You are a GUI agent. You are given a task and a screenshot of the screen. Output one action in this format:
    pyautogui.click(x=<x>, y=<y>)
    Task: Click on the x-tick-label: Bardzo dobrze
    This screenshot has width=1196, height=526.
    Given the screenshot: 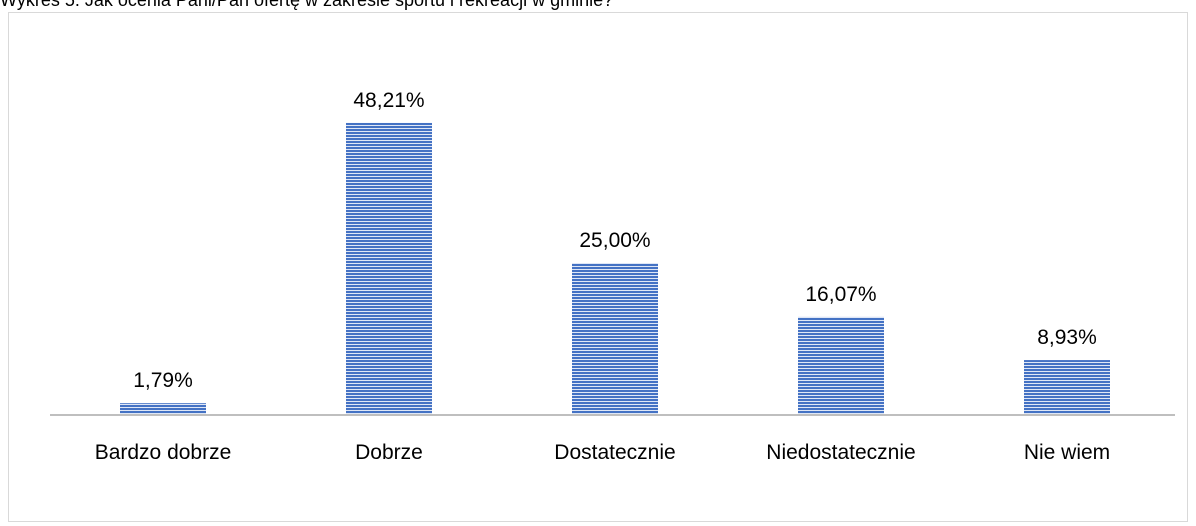 What is the action you would take?
    pyautogui.click(x=163, y=452)
    